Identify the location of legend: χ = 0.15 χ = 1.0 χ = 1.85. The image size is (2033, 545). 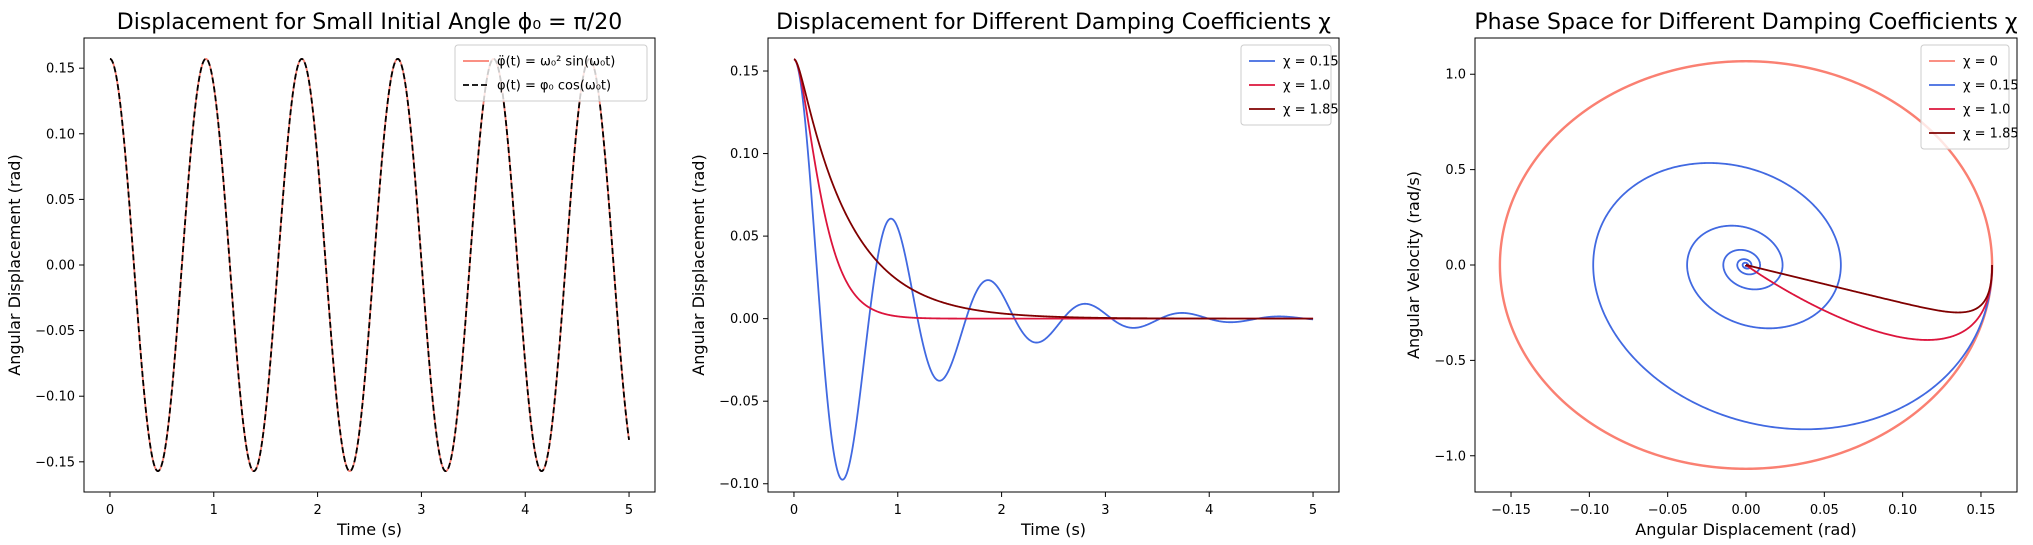
(1289, 85).